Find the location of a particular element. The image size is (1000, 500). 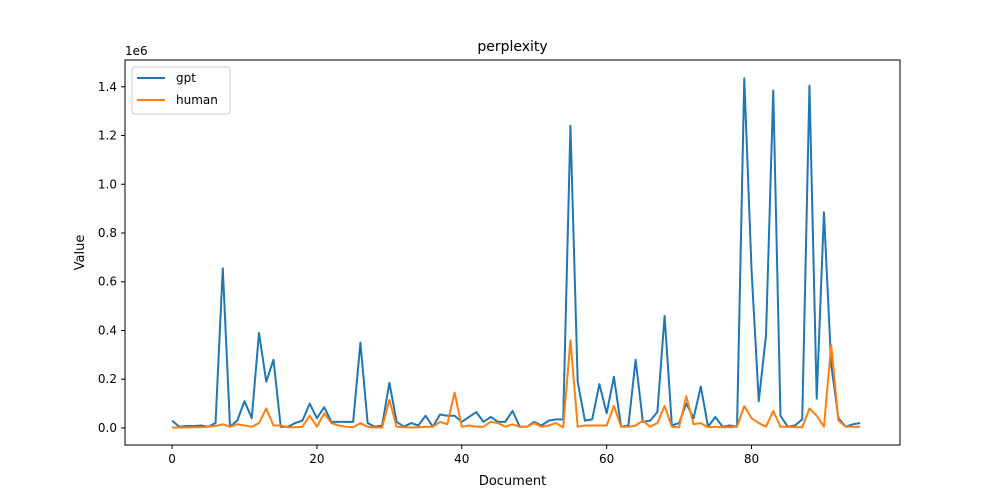

x-tick-label: 20 is located at coordinates (316, 459).